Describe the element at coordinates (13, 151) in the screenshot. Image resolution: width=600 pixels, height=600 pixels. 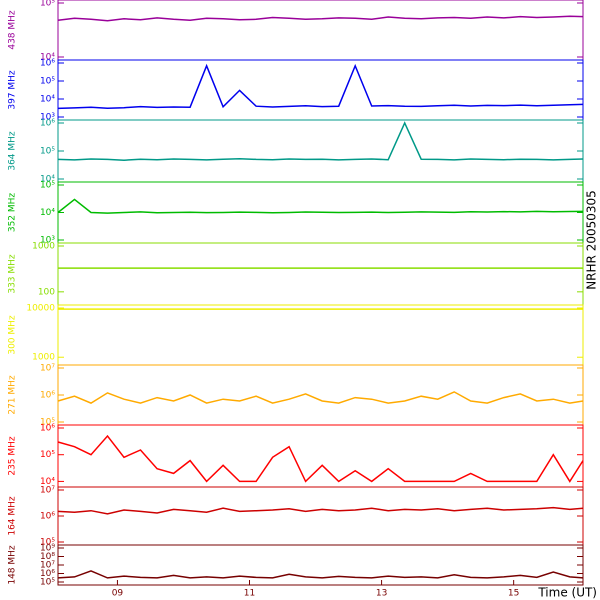
I see `y-axis-label: 364 MHz` at that location.